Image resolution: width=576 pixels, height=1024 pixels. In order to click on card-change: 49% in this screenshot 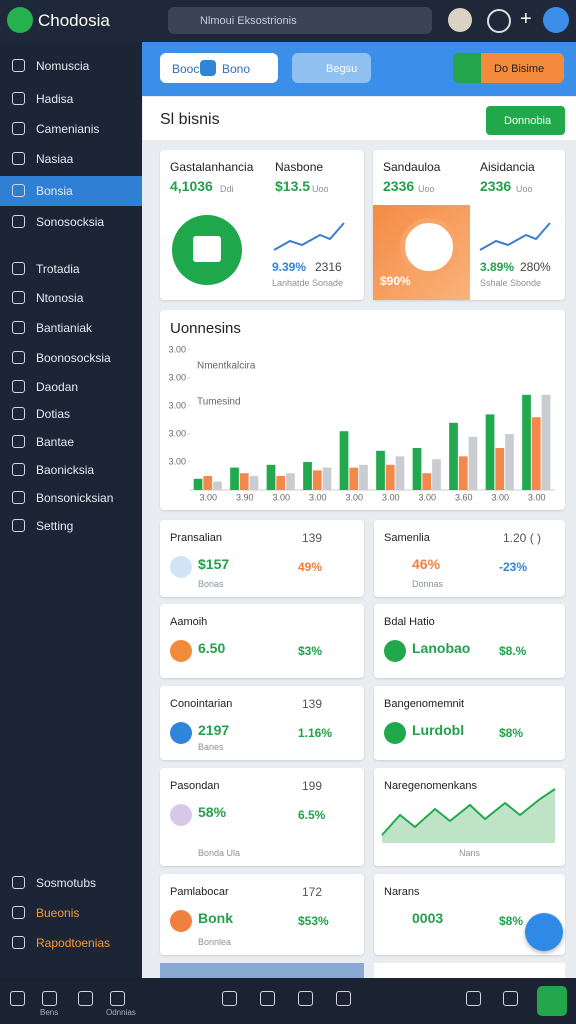, I will do `click(310, 567)`.